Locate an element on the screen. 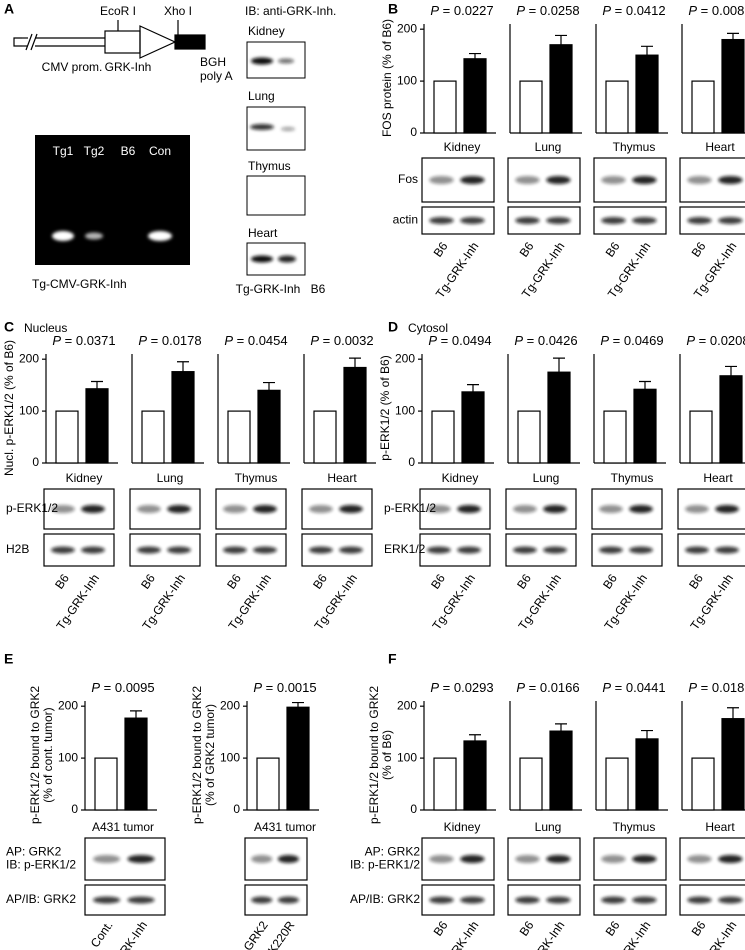 The width and height of the screenshot is (745, 950). y-axis-label: (% of B6) is located at coordinates (387, 755).